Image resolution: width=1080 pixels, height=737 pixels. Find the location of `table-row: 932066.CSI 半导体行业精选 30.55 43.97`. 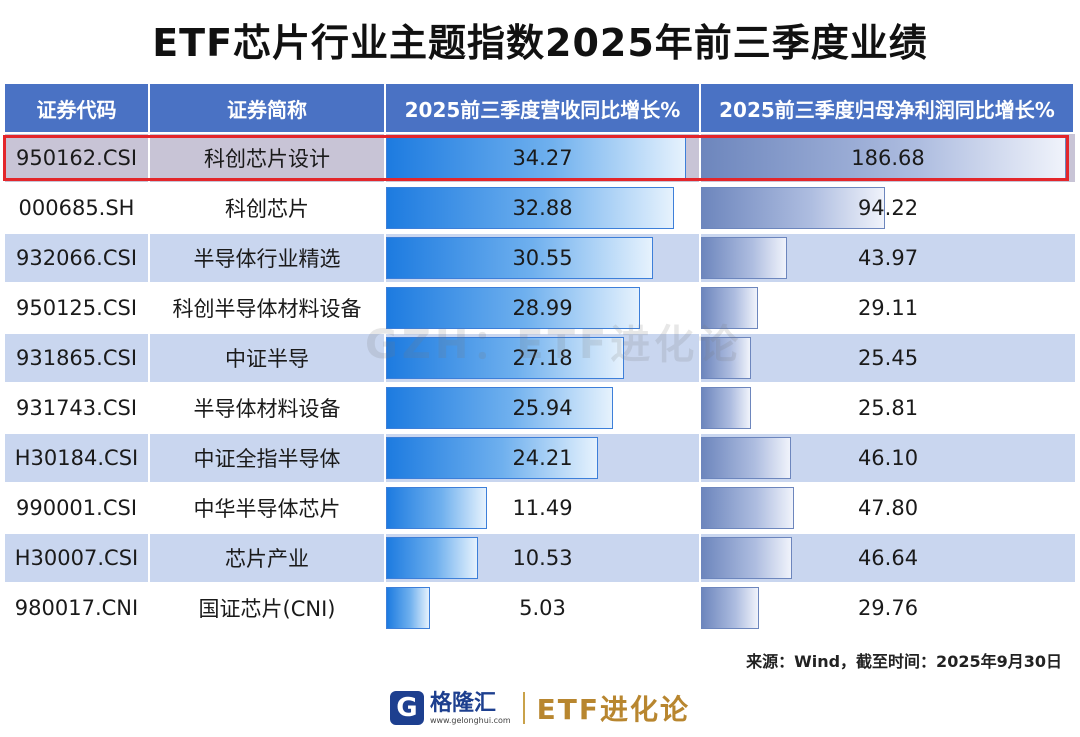

table-row: 932066.CSI 半导体行业精选 30.55 43.97 is located at coordinates (540, 257).